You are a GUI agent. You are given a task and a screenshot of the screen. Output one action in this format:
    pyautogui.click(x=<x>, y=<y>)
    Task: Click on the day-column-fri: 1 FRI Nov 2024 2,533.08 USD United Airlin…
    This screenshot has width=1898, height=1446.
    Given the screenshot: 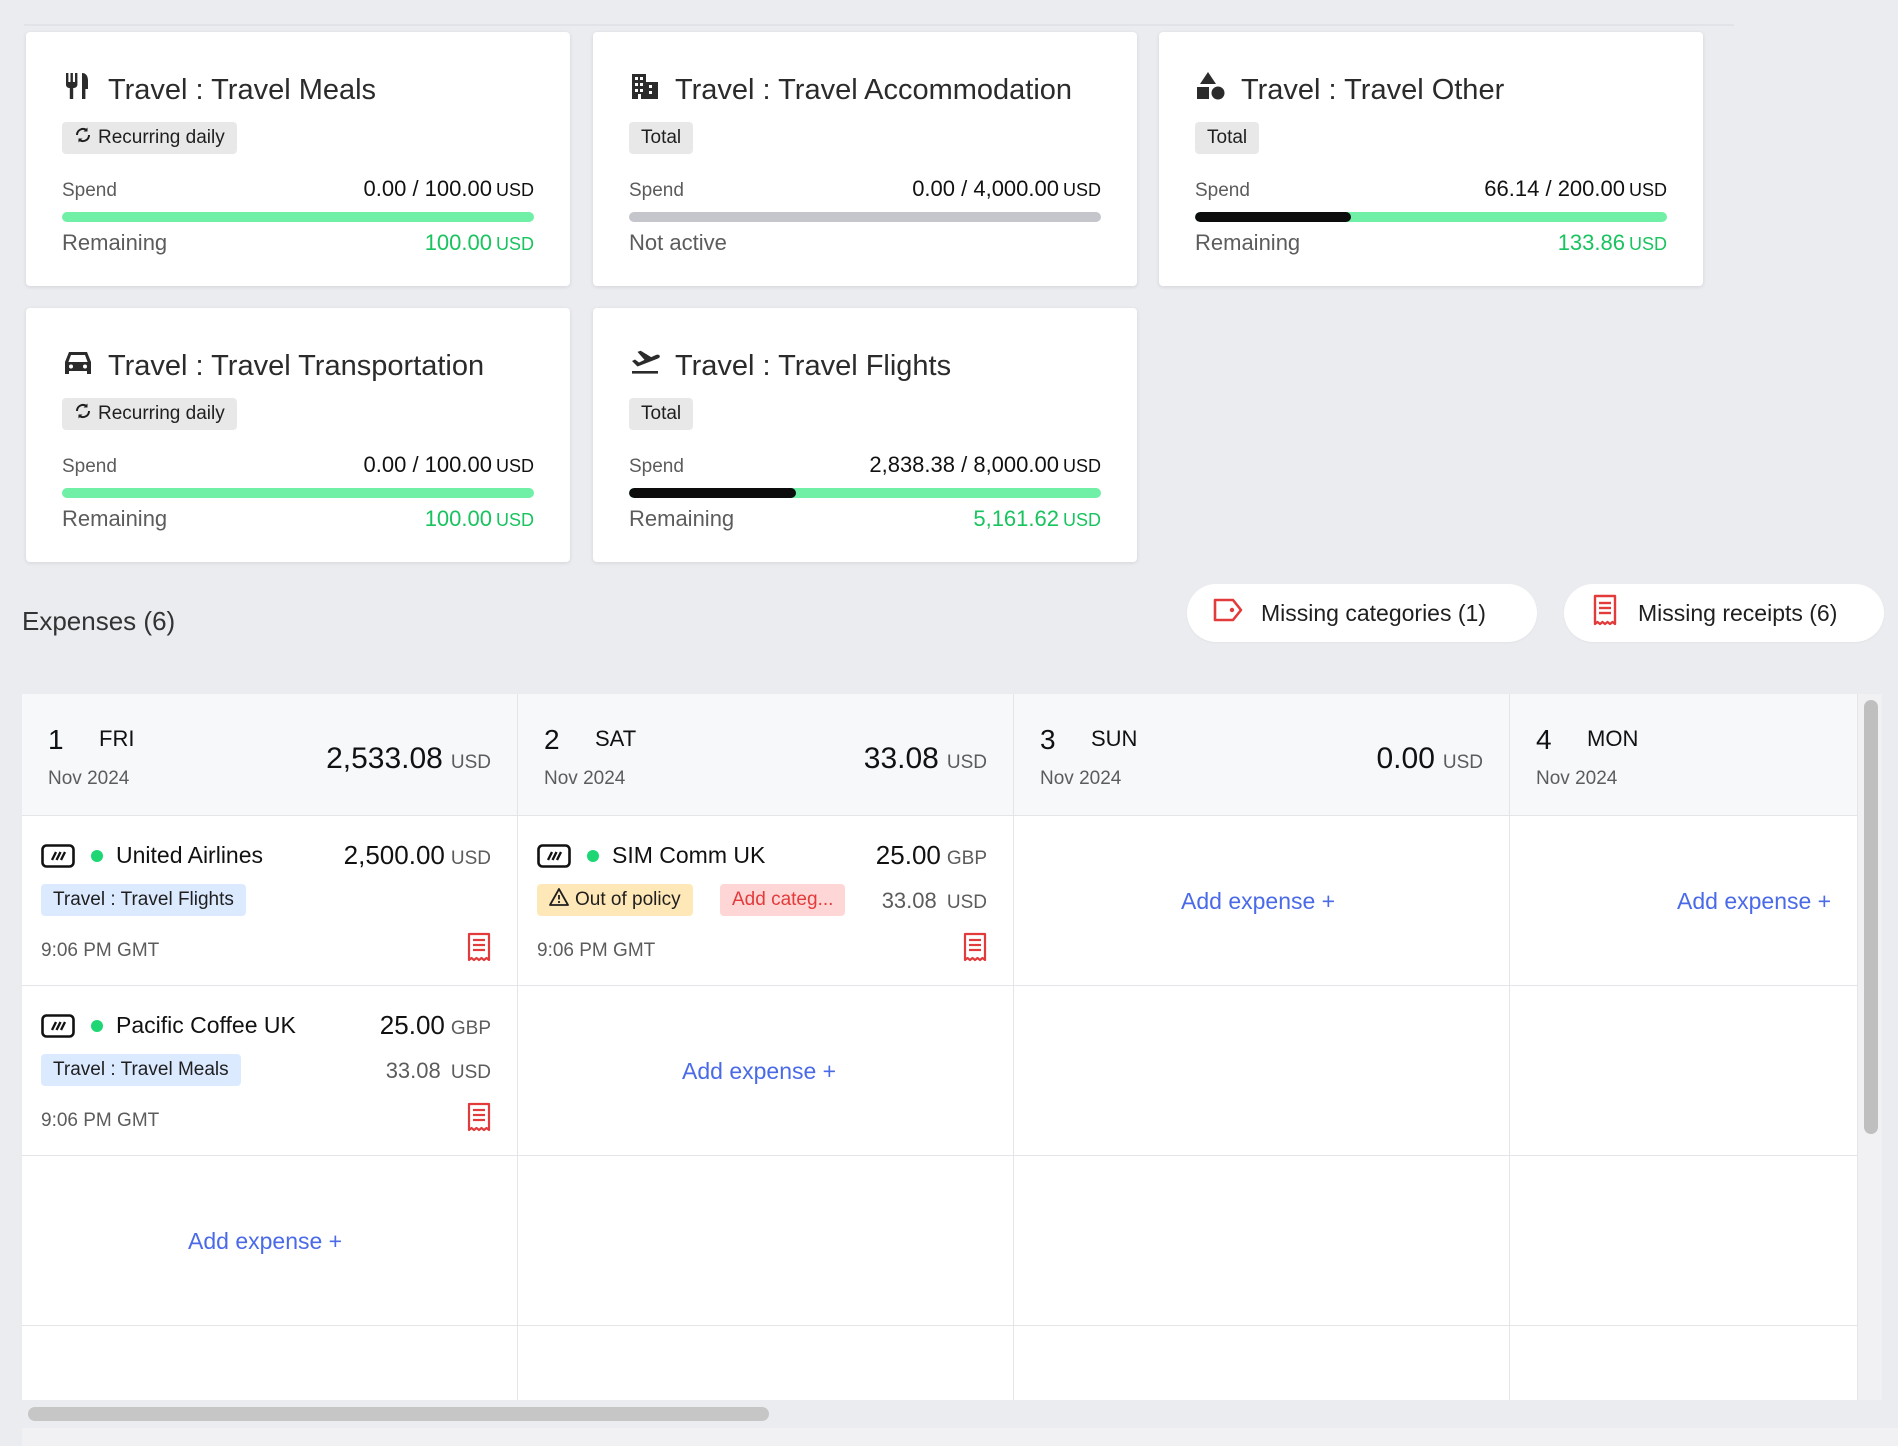 What is the action you would take?
    pyautogui.click(x=270, y=1047)
    